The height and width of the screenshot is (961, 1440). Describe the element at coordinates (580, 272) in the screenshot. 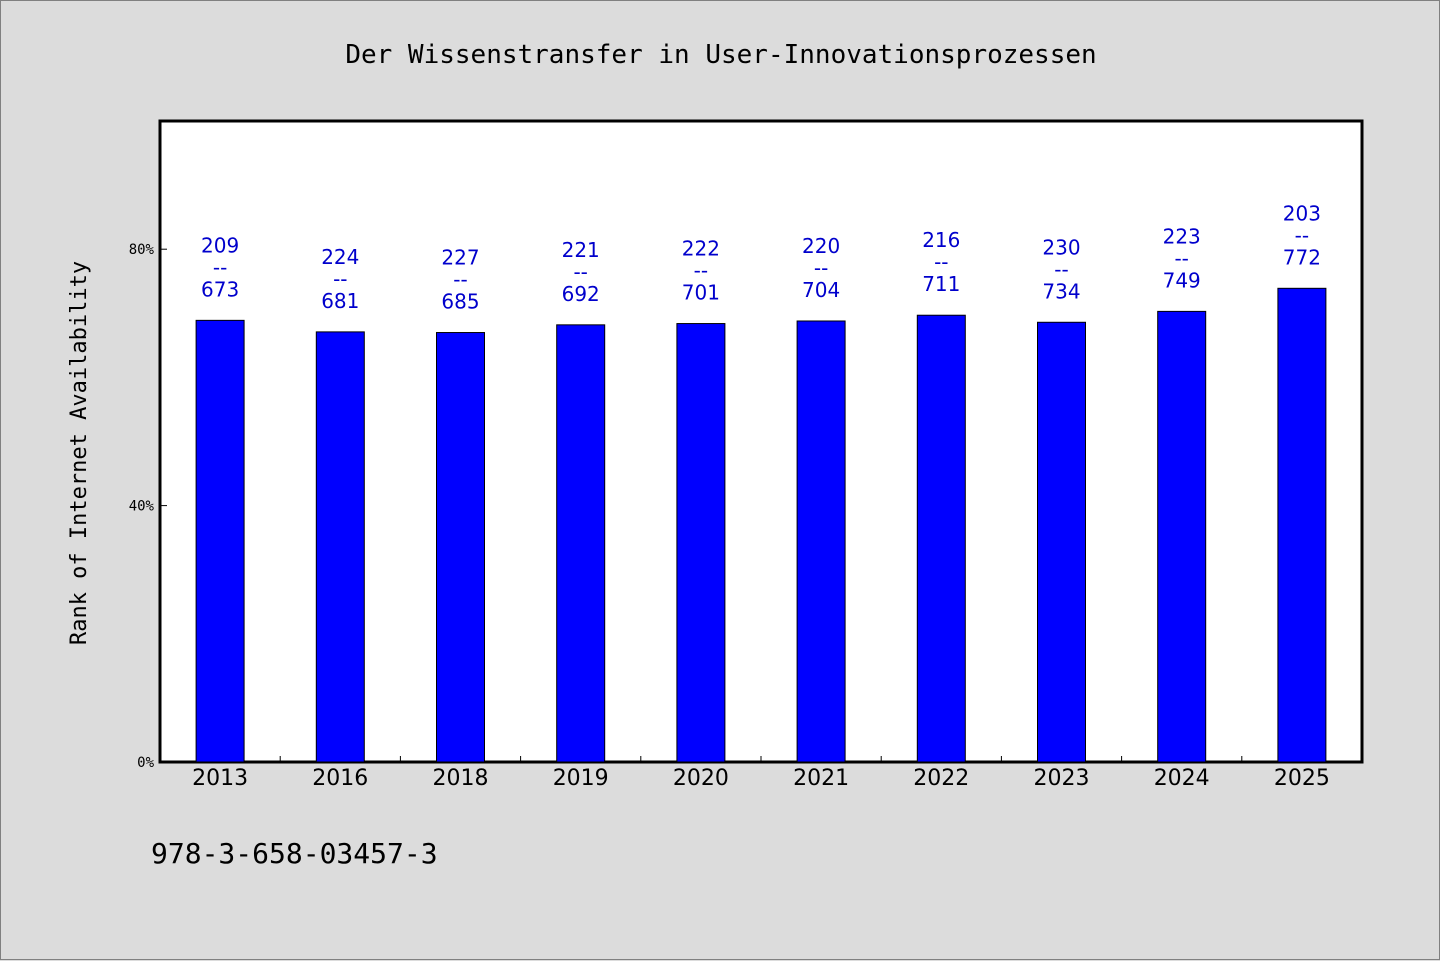

I see `data-label-sep-2019: --` at that location.